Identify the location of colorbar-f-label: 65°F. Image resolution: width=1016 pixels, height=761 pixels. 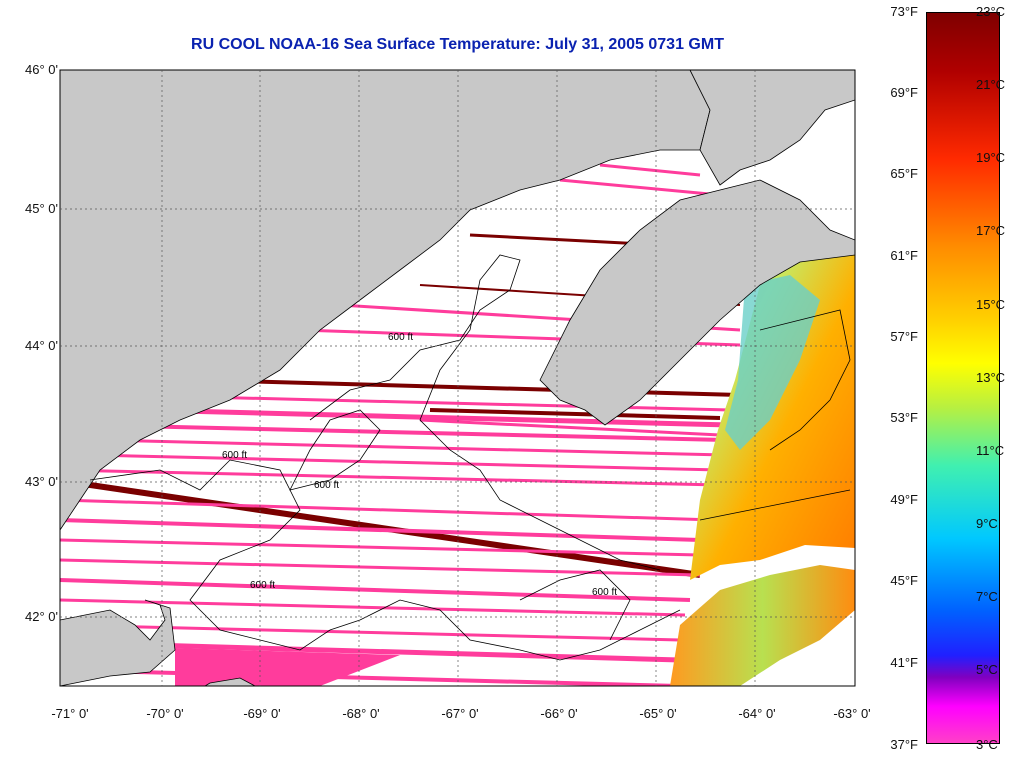
(904, 173).